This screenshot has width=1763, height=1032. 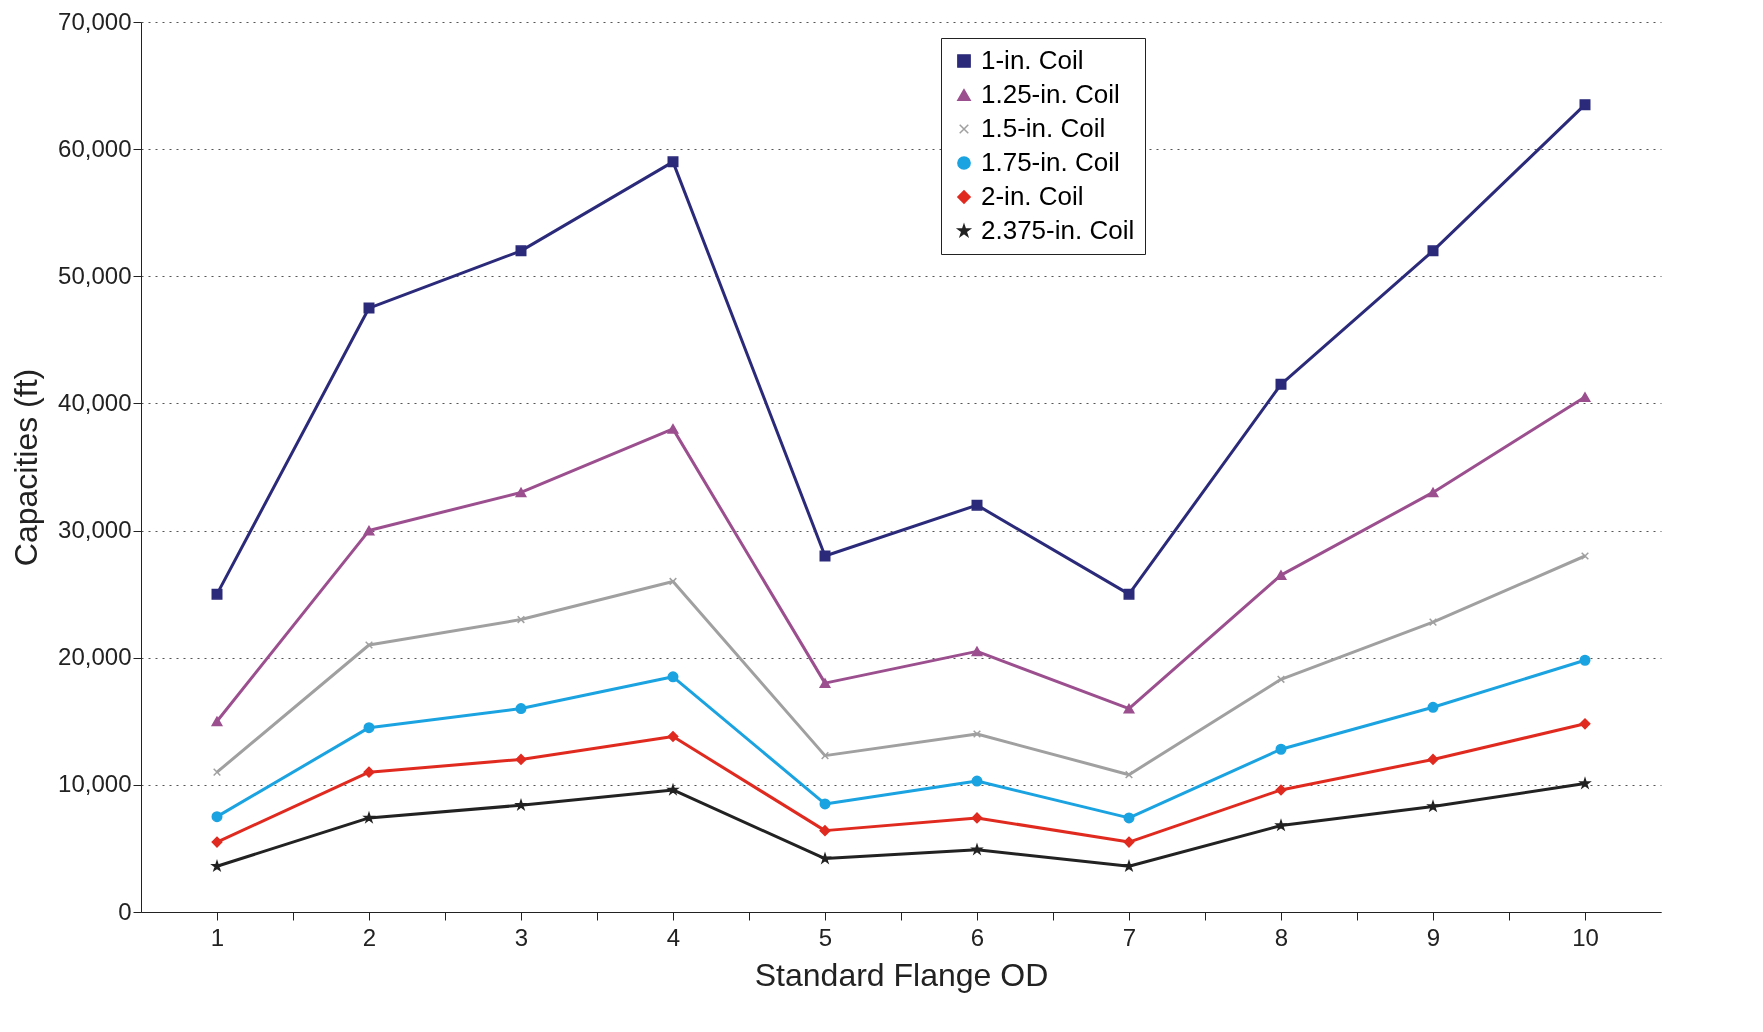 I want to click on y-tick-label: 50,000, so click(x=95, y=275).